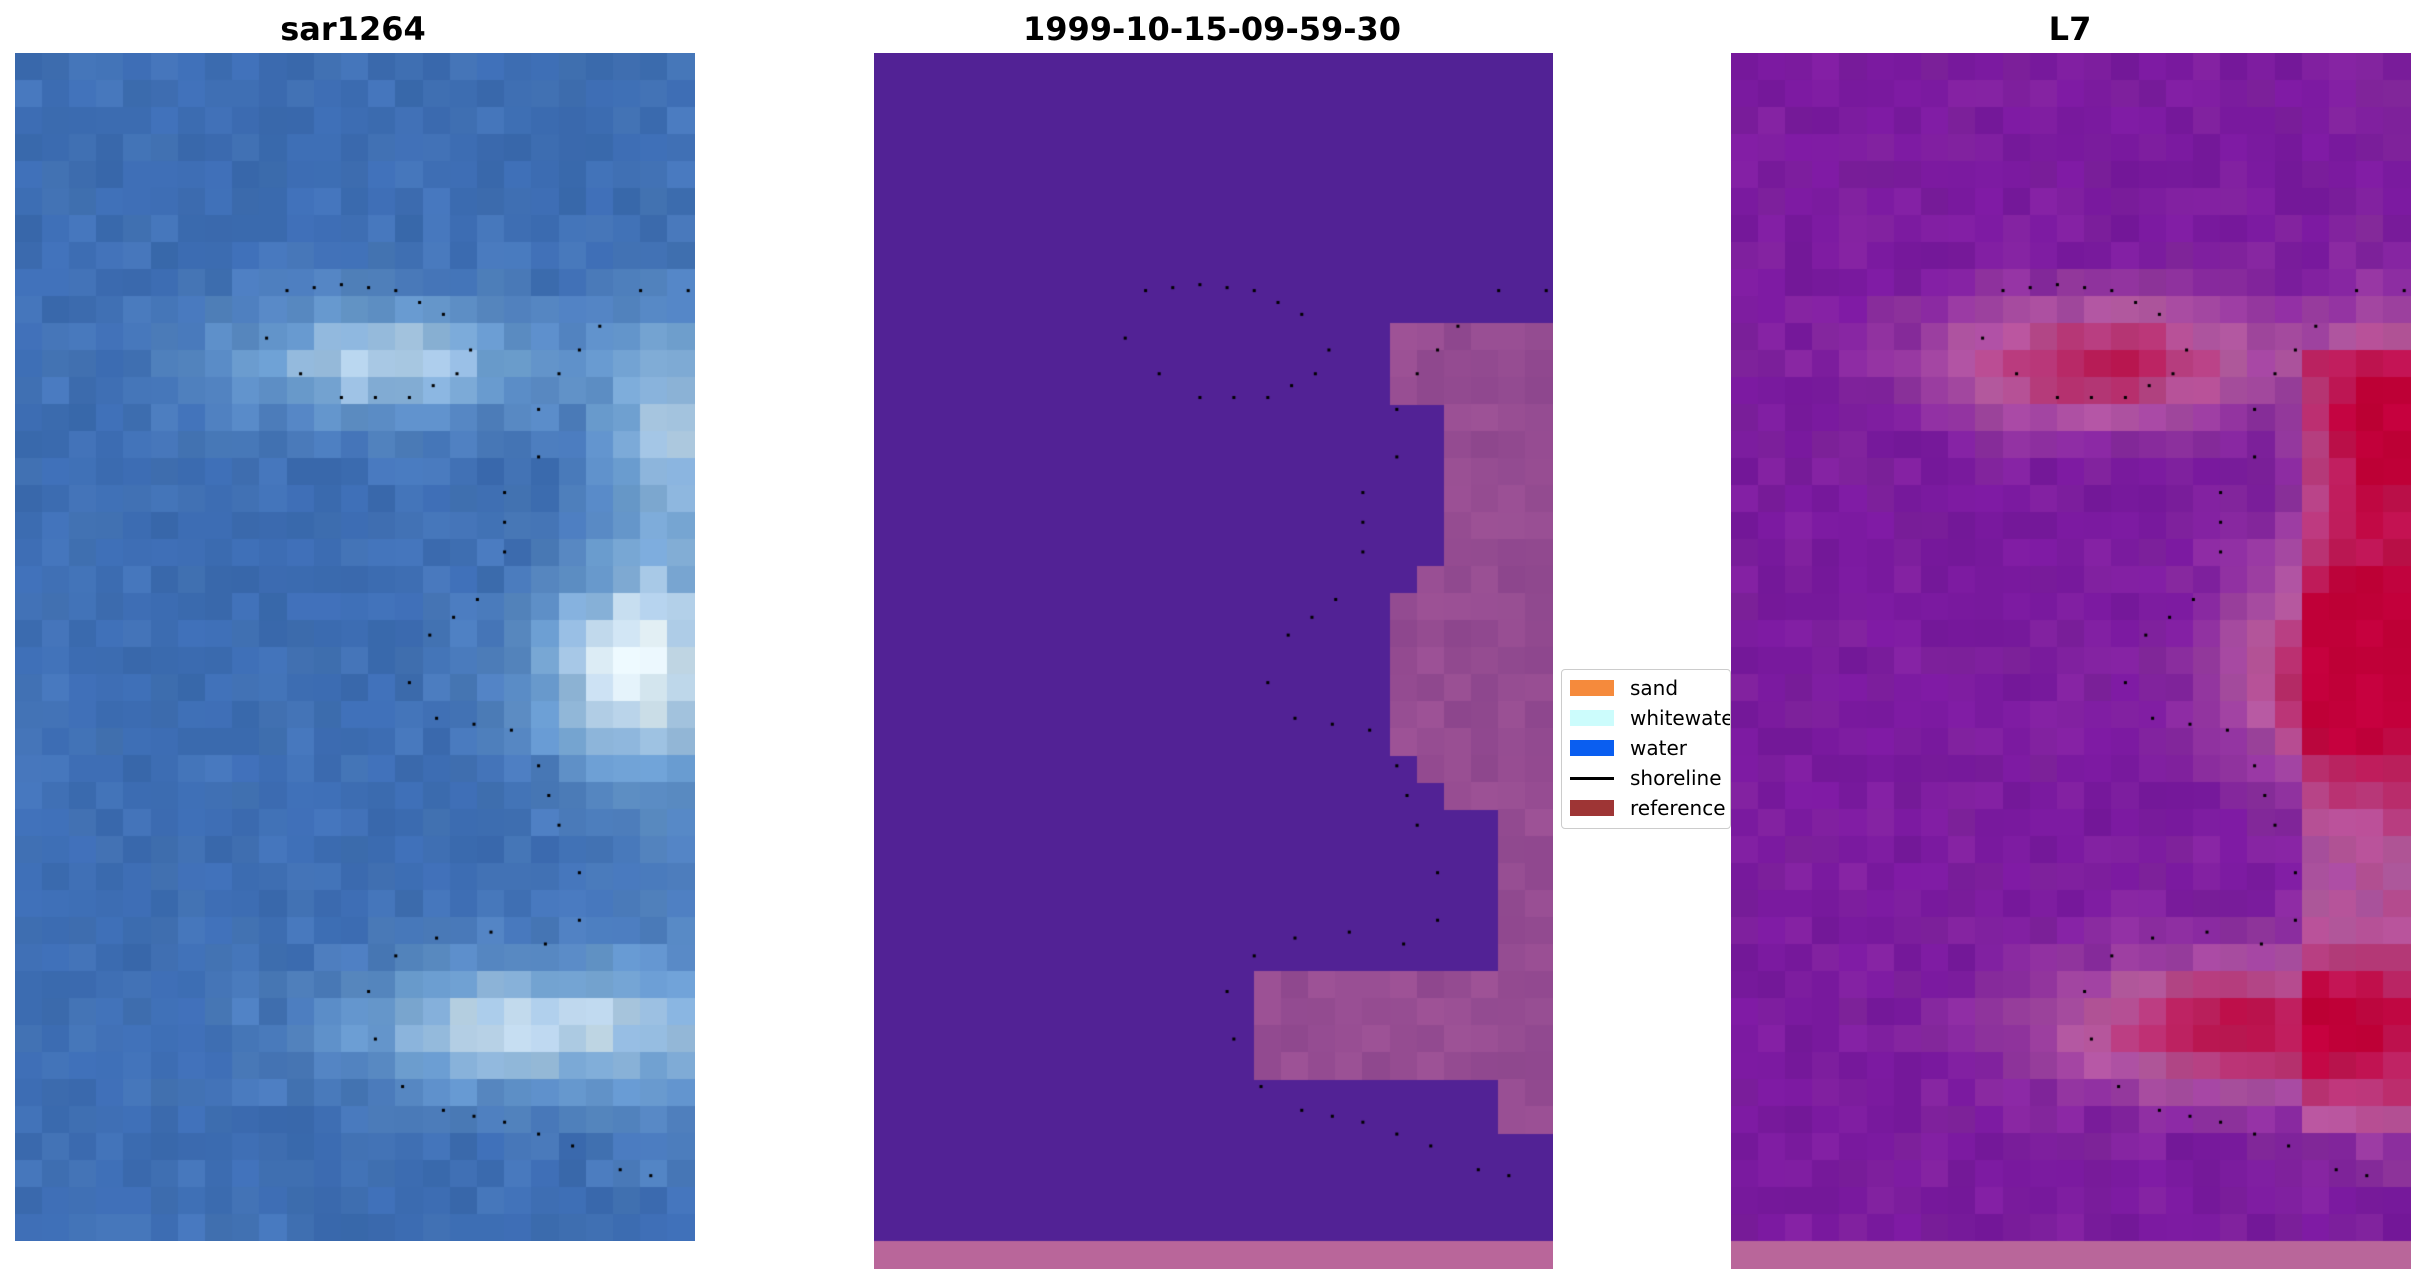 The width and height of the screenshot is (2423, 1283). I want to click on legend-line-shoreline, so click(1592, 778).